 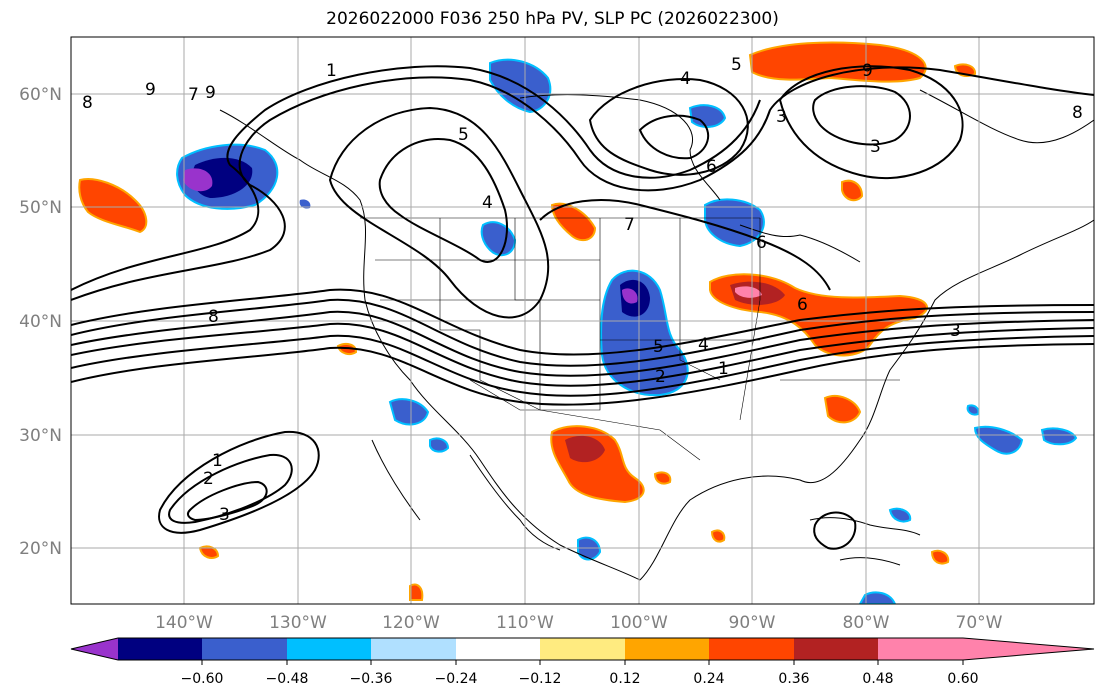 I want to click on colorbar-ticks, so click(x=582, y=662).